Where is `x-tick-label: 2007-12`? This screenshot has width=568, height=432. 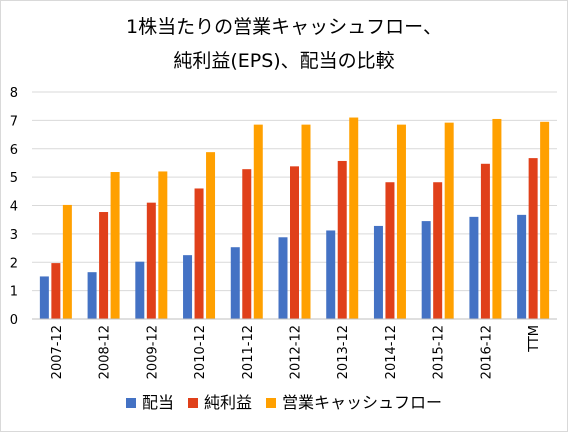 x-tick-label: 2007-12 is located at coordinates (57, 352).